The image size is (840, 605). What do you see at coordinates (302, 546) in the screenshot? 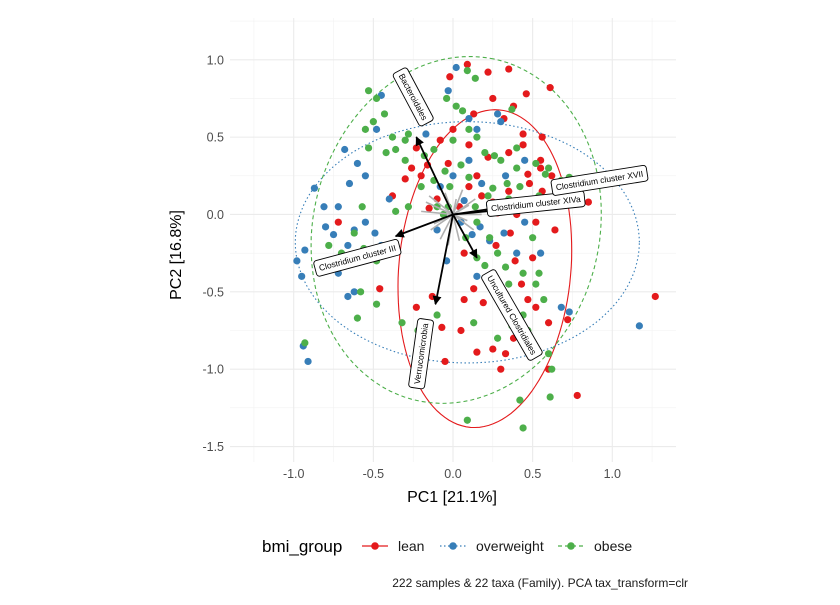
I see `legend-title: bmi_group` at bounding box center [302, 546].